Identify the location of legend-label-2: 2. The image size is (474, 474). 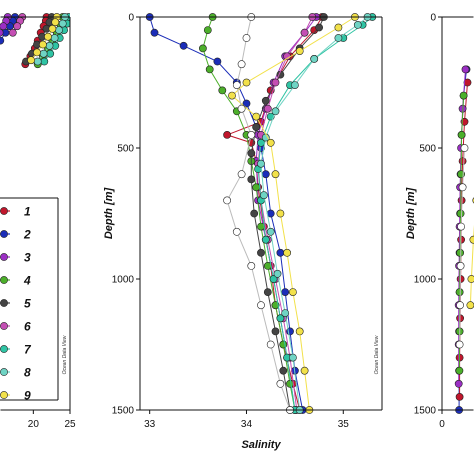
(27, 235).